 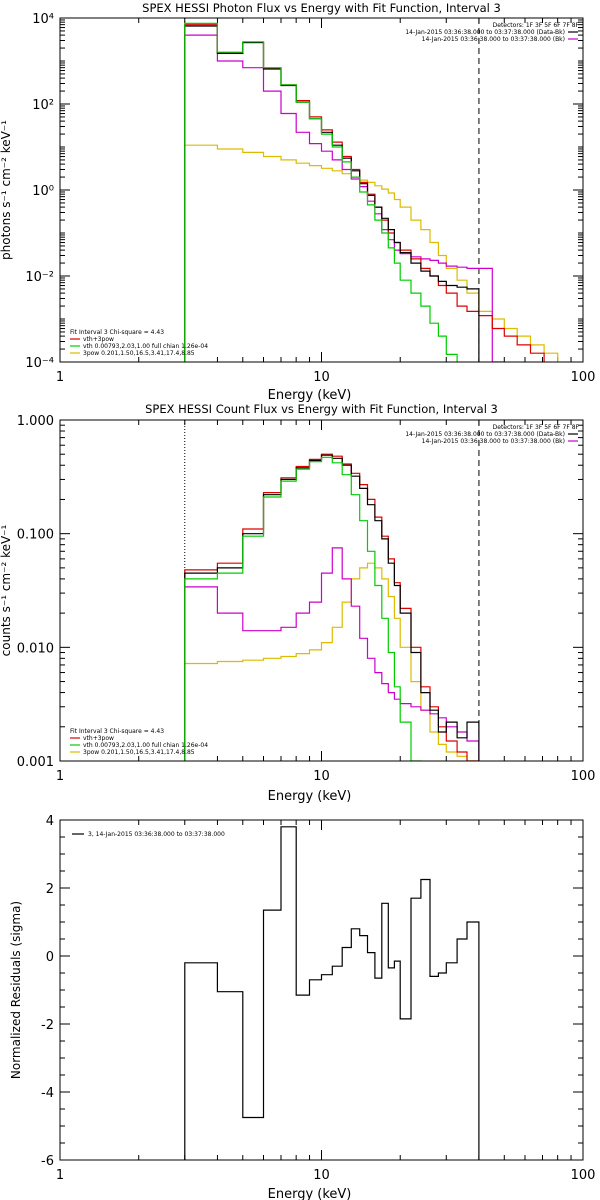 I want to click on y-tick-label: 10⁻⁴, so click(x=39, y=363).